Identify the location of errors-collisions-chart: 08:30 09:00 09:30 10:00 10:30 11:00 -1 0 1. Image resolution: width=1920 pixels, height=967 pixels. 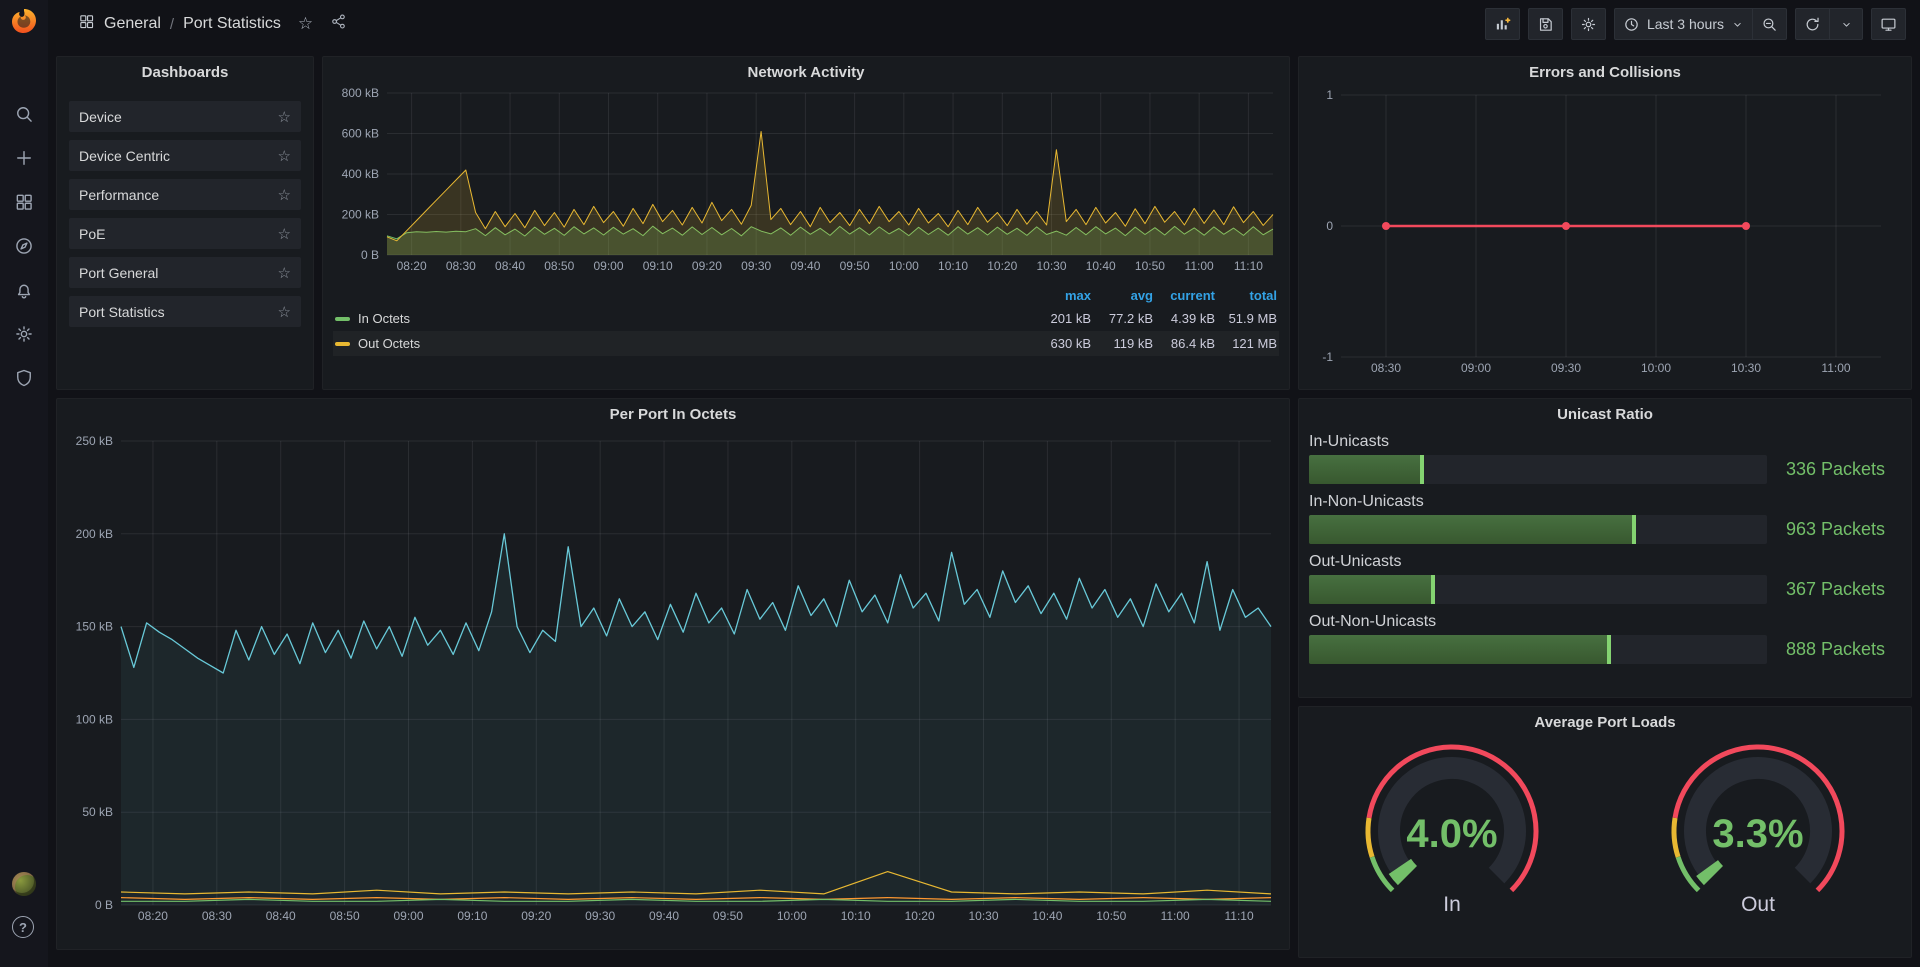
(1605, 237).